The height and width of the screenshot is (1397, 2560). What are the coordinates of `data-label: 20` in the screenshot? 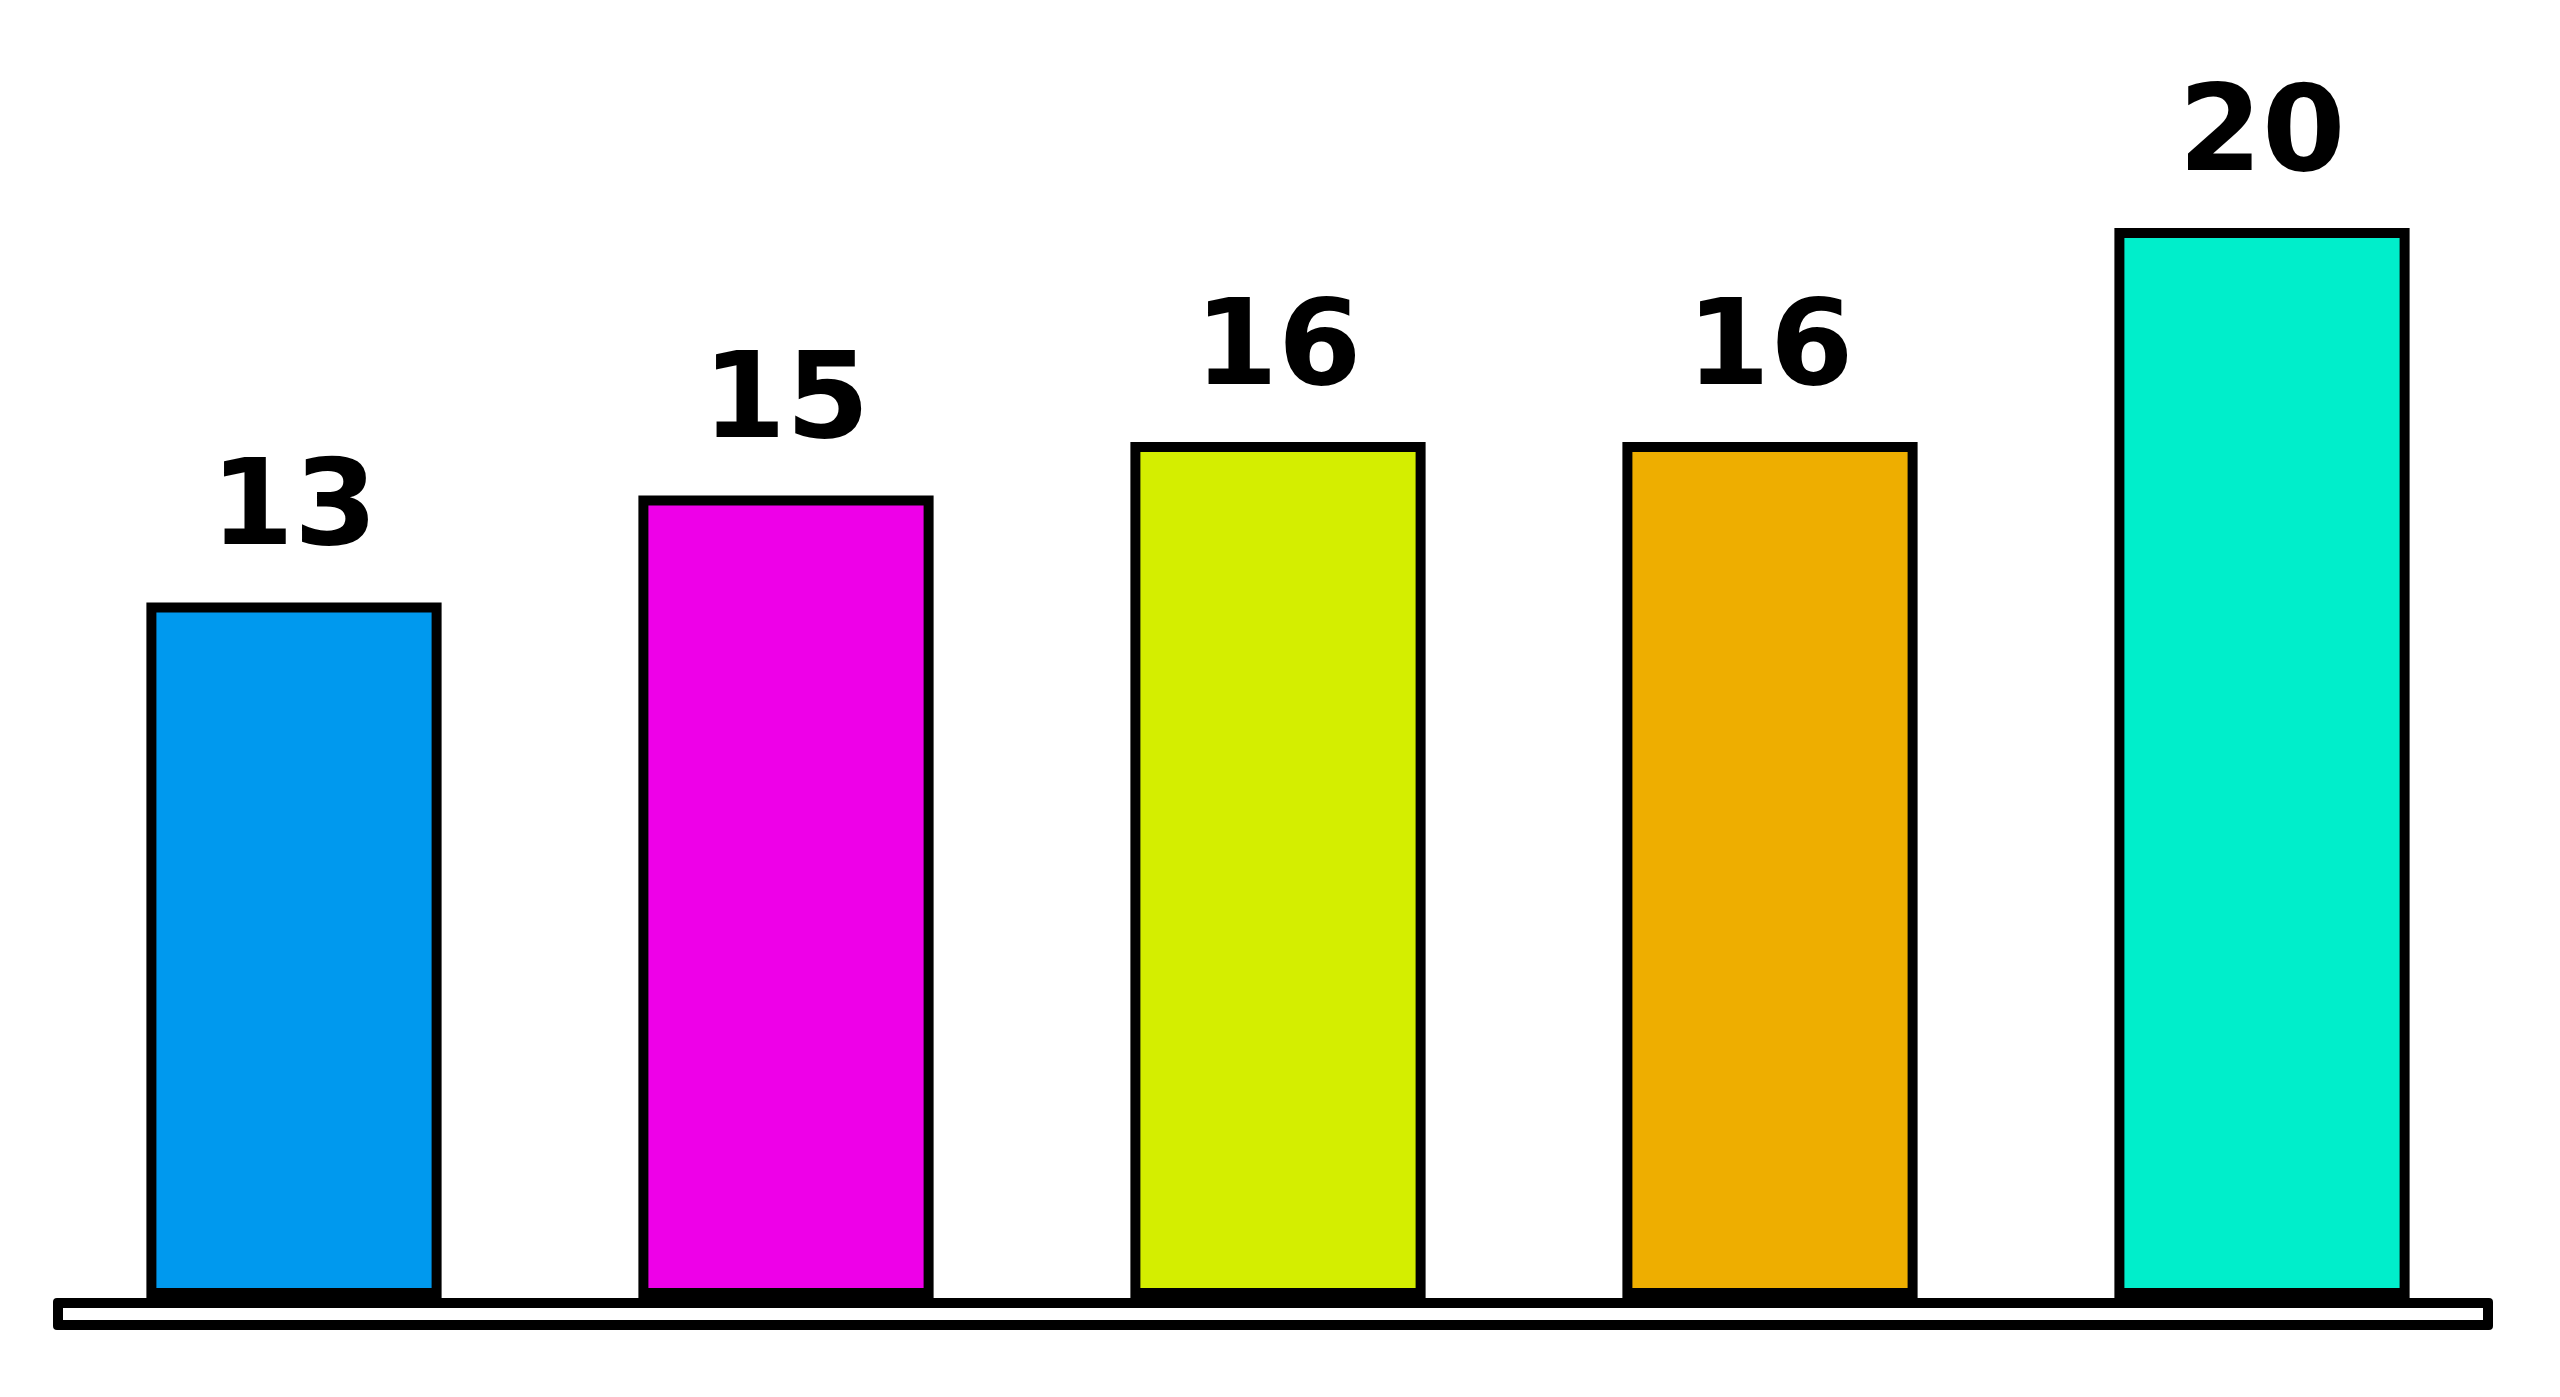 It's located at (2262, 128).